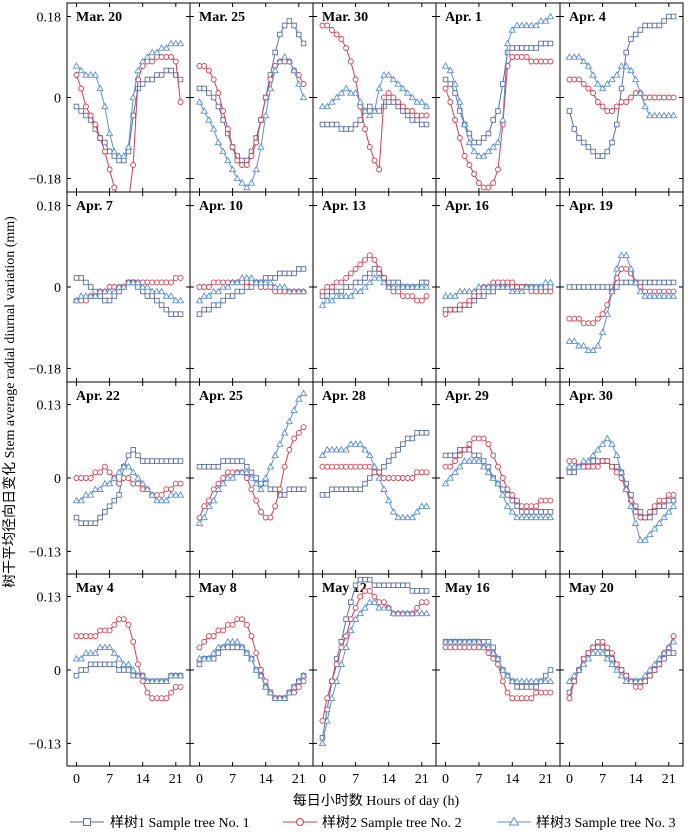 The width and height of the screenshot is (700, 833). I want to click on x-tick-label: 14, so click(143, 779).